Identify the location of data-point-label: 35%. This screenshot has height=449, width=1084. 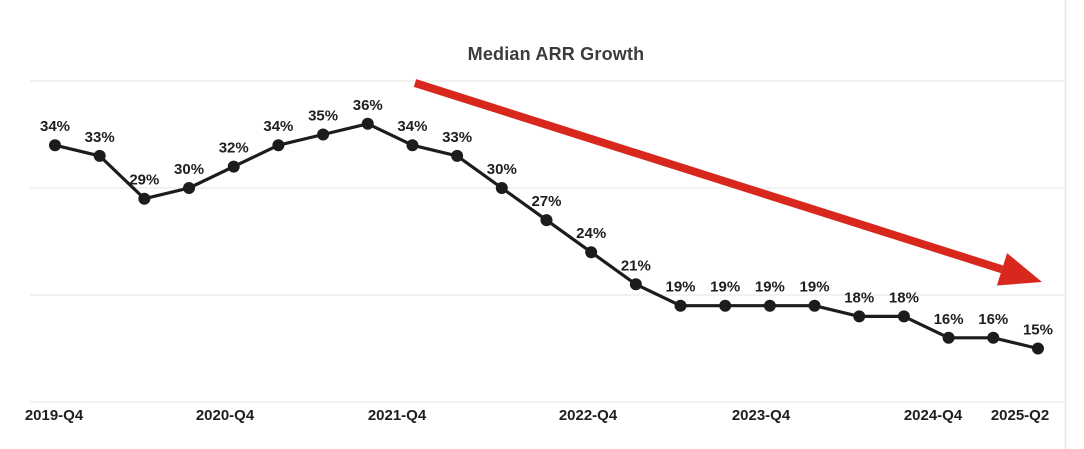
(323, 116).